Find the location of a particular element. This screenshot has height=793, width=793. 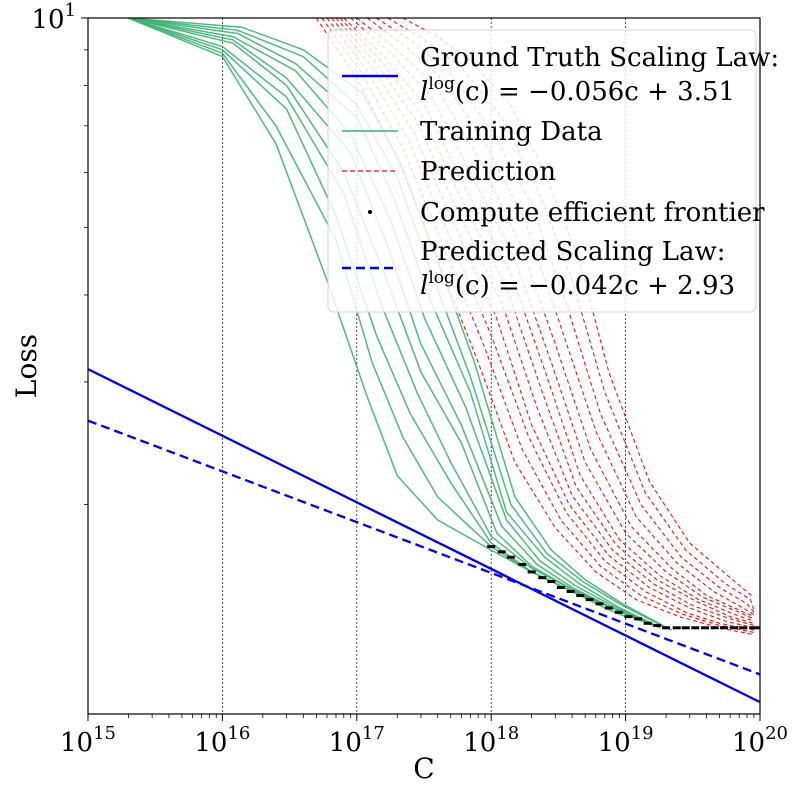

legend-prediction-label: Prediction is located at coordinates (488, 172).